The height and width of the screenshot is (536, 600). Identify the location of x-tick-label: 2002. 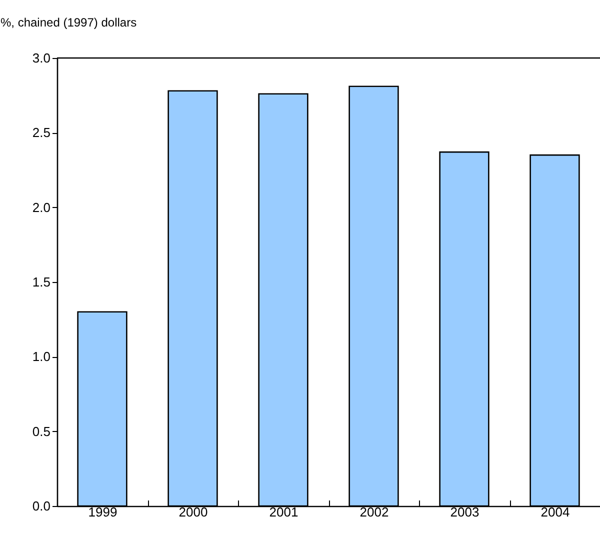
(374, 512).